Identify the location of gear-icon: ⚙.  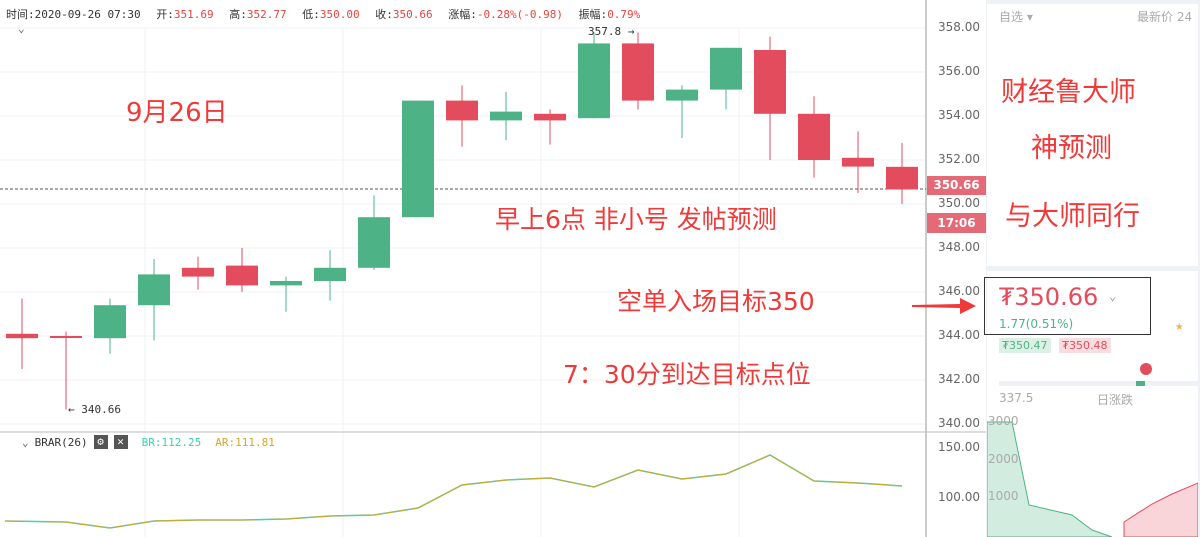
(100, 442).